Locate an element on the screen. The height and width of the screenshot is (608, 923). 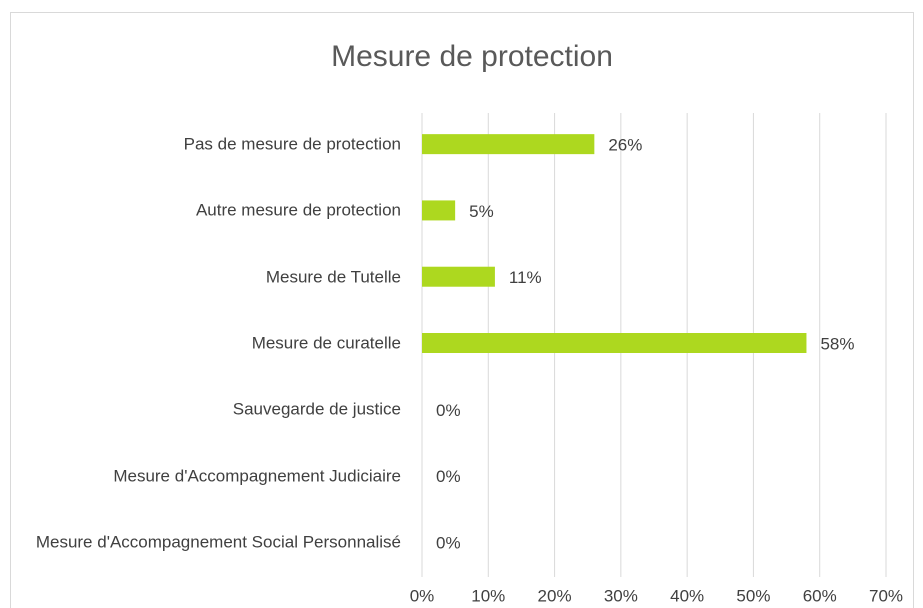
y-tick-label: Mesure de Tutelle is located at coordinates (333, 277).